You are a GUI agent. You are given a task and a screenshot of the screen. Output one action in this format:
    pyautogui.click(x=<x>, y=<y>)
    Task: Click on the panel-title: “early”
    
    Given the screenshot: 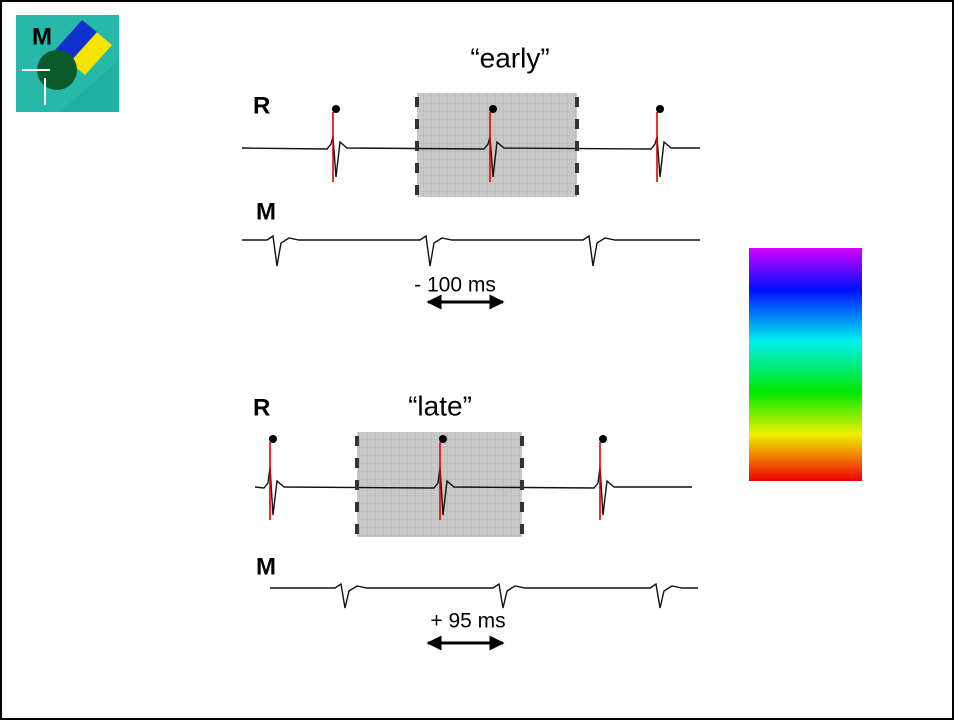 What is the action you would take?
    pyautogui.click(x=509, y=57)
    